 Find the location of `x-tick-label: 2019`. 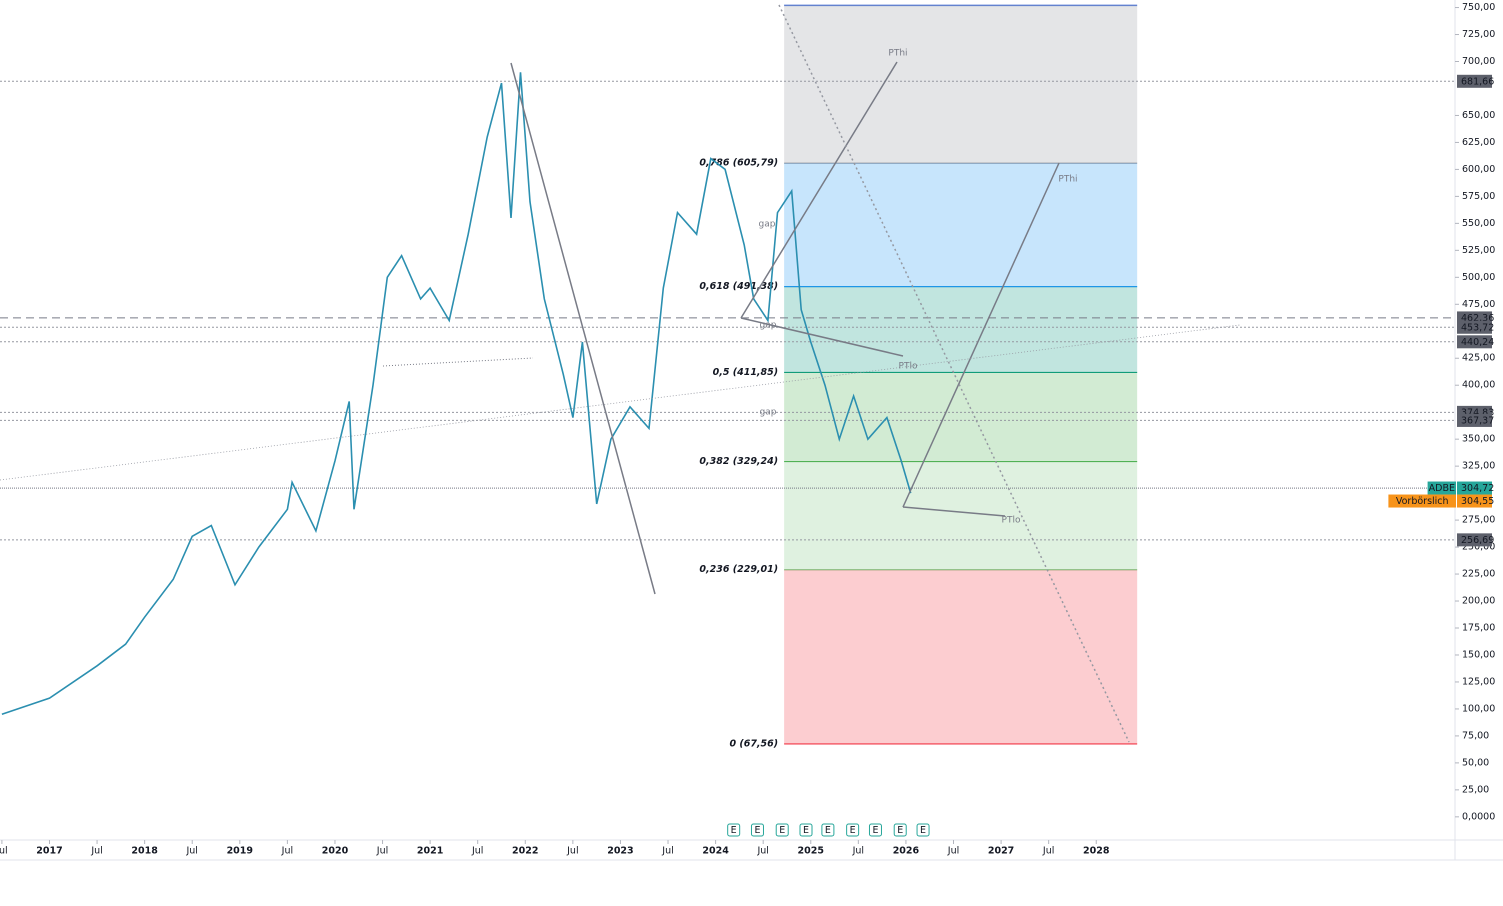

x-tick-label: 2019 is located at coordinates (240, 851).